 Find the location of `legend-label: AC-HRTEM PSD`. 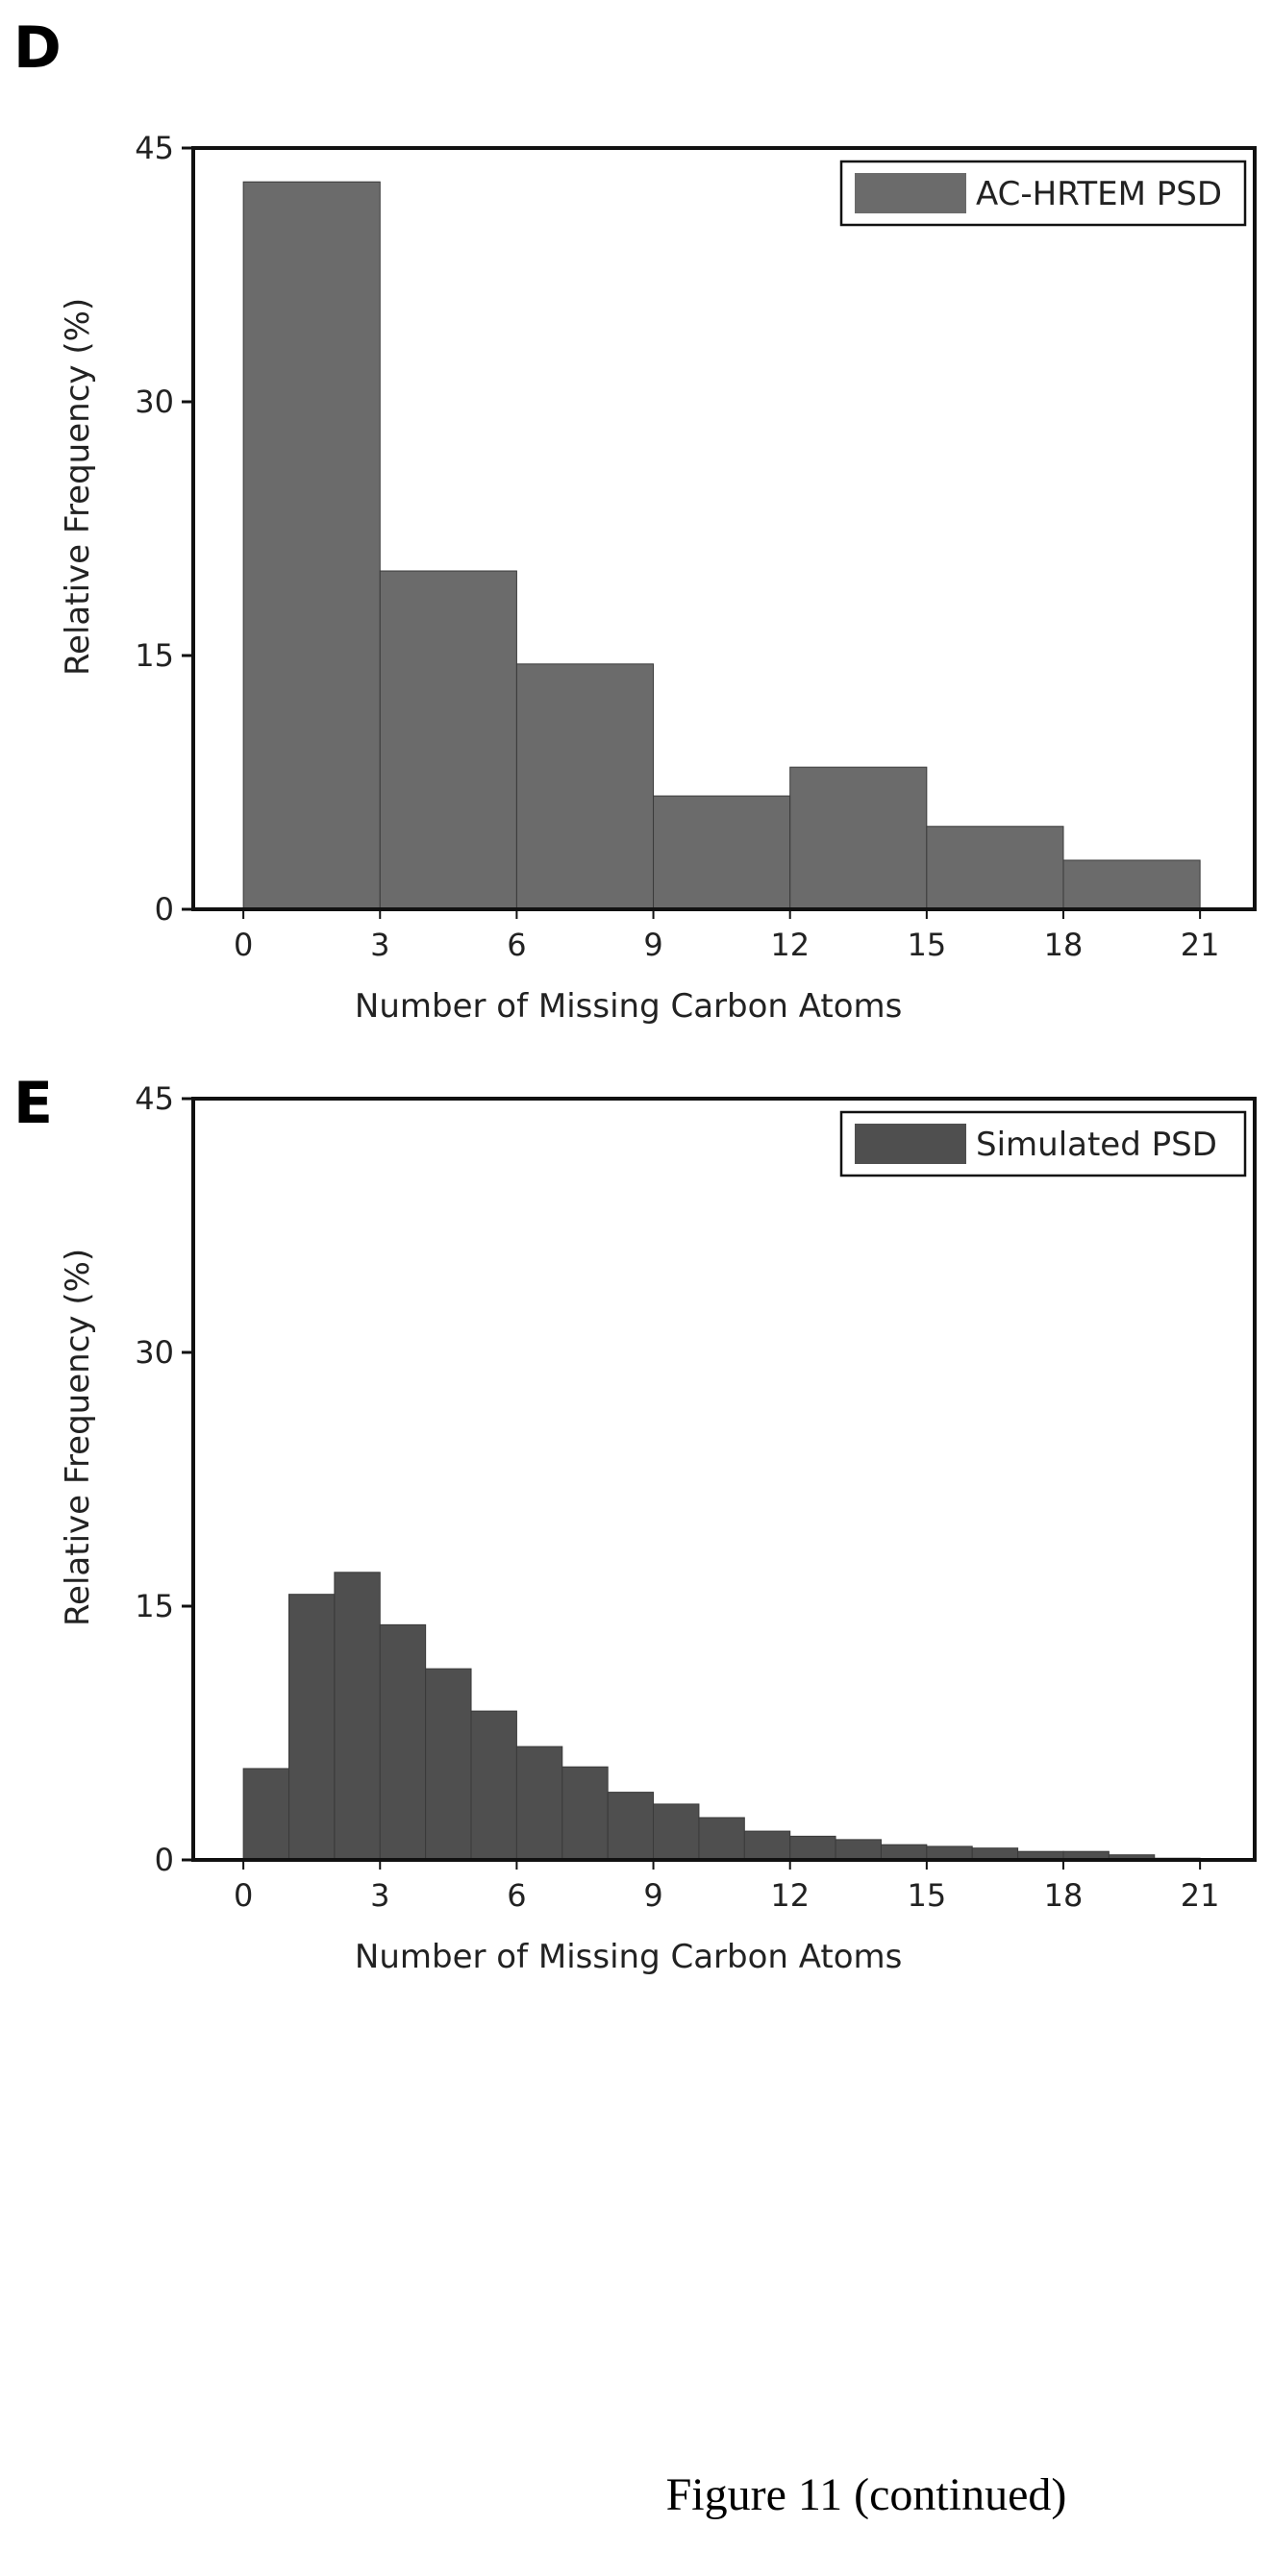

legend-label: AC-HRTEM PSD is located at coordinates (1099, 194).